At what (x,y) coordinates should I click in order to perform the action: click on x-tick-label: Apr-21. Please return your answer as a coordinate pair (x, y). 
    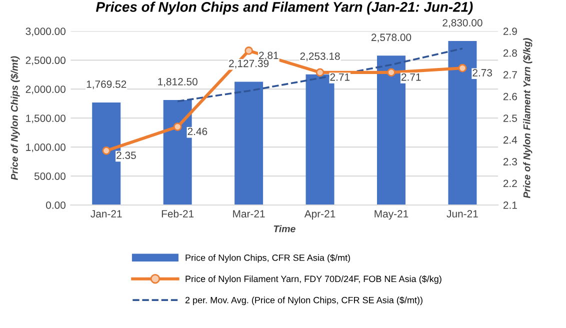
    Looking at the image, I should click on (320, 215).